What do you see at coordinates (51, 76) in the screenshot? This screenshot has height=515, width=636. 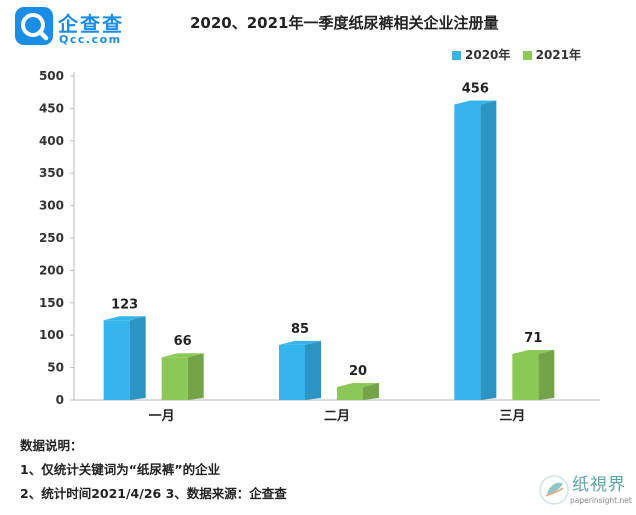 I see `y-tick-label: 500` at bounding box center [51, 76].